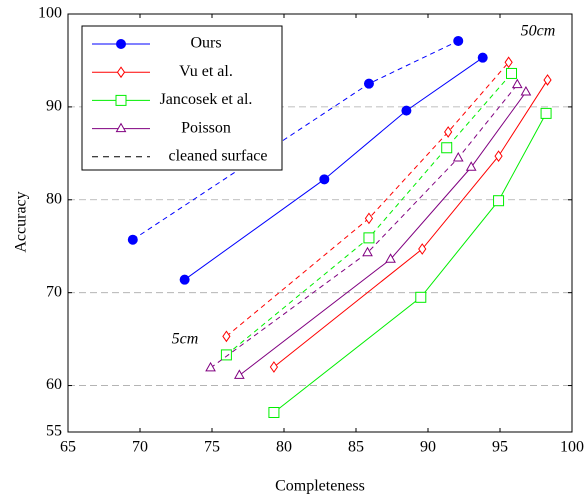  What do you see at coordinates (572, 447) in the screenshot?
I see `x-tick-label: 100` at bounding box center [572, 447].